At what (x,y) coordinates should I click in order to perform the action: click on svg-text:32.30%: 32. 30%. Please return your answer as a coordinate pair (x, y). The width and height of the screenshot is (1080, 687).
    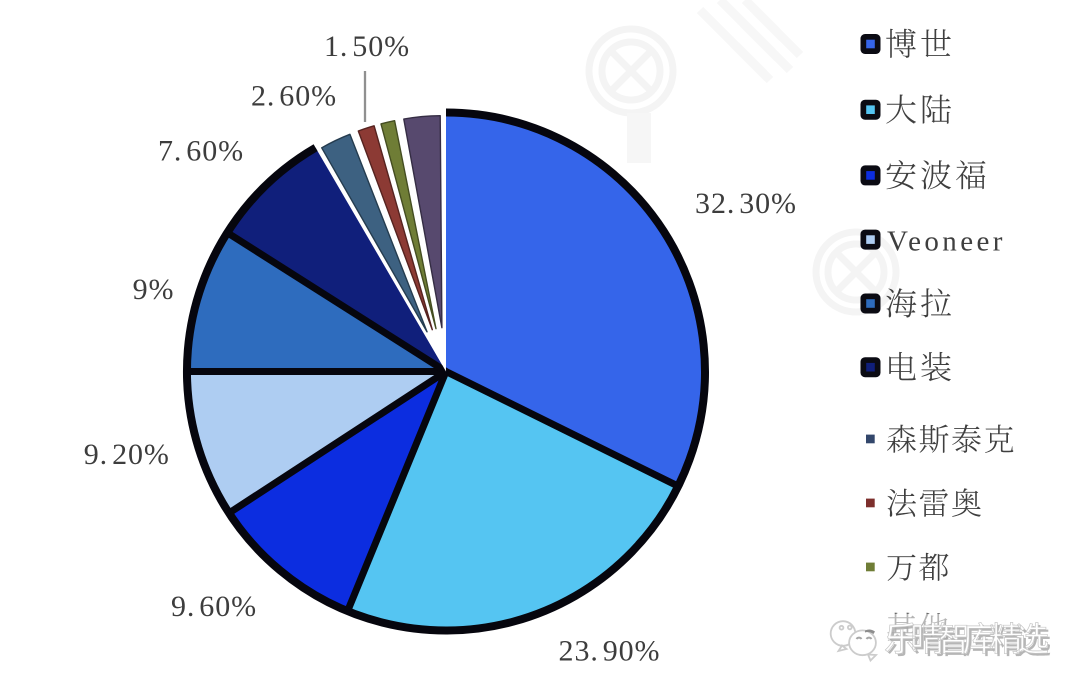
    Looking at the image, I should click on (746, 203).